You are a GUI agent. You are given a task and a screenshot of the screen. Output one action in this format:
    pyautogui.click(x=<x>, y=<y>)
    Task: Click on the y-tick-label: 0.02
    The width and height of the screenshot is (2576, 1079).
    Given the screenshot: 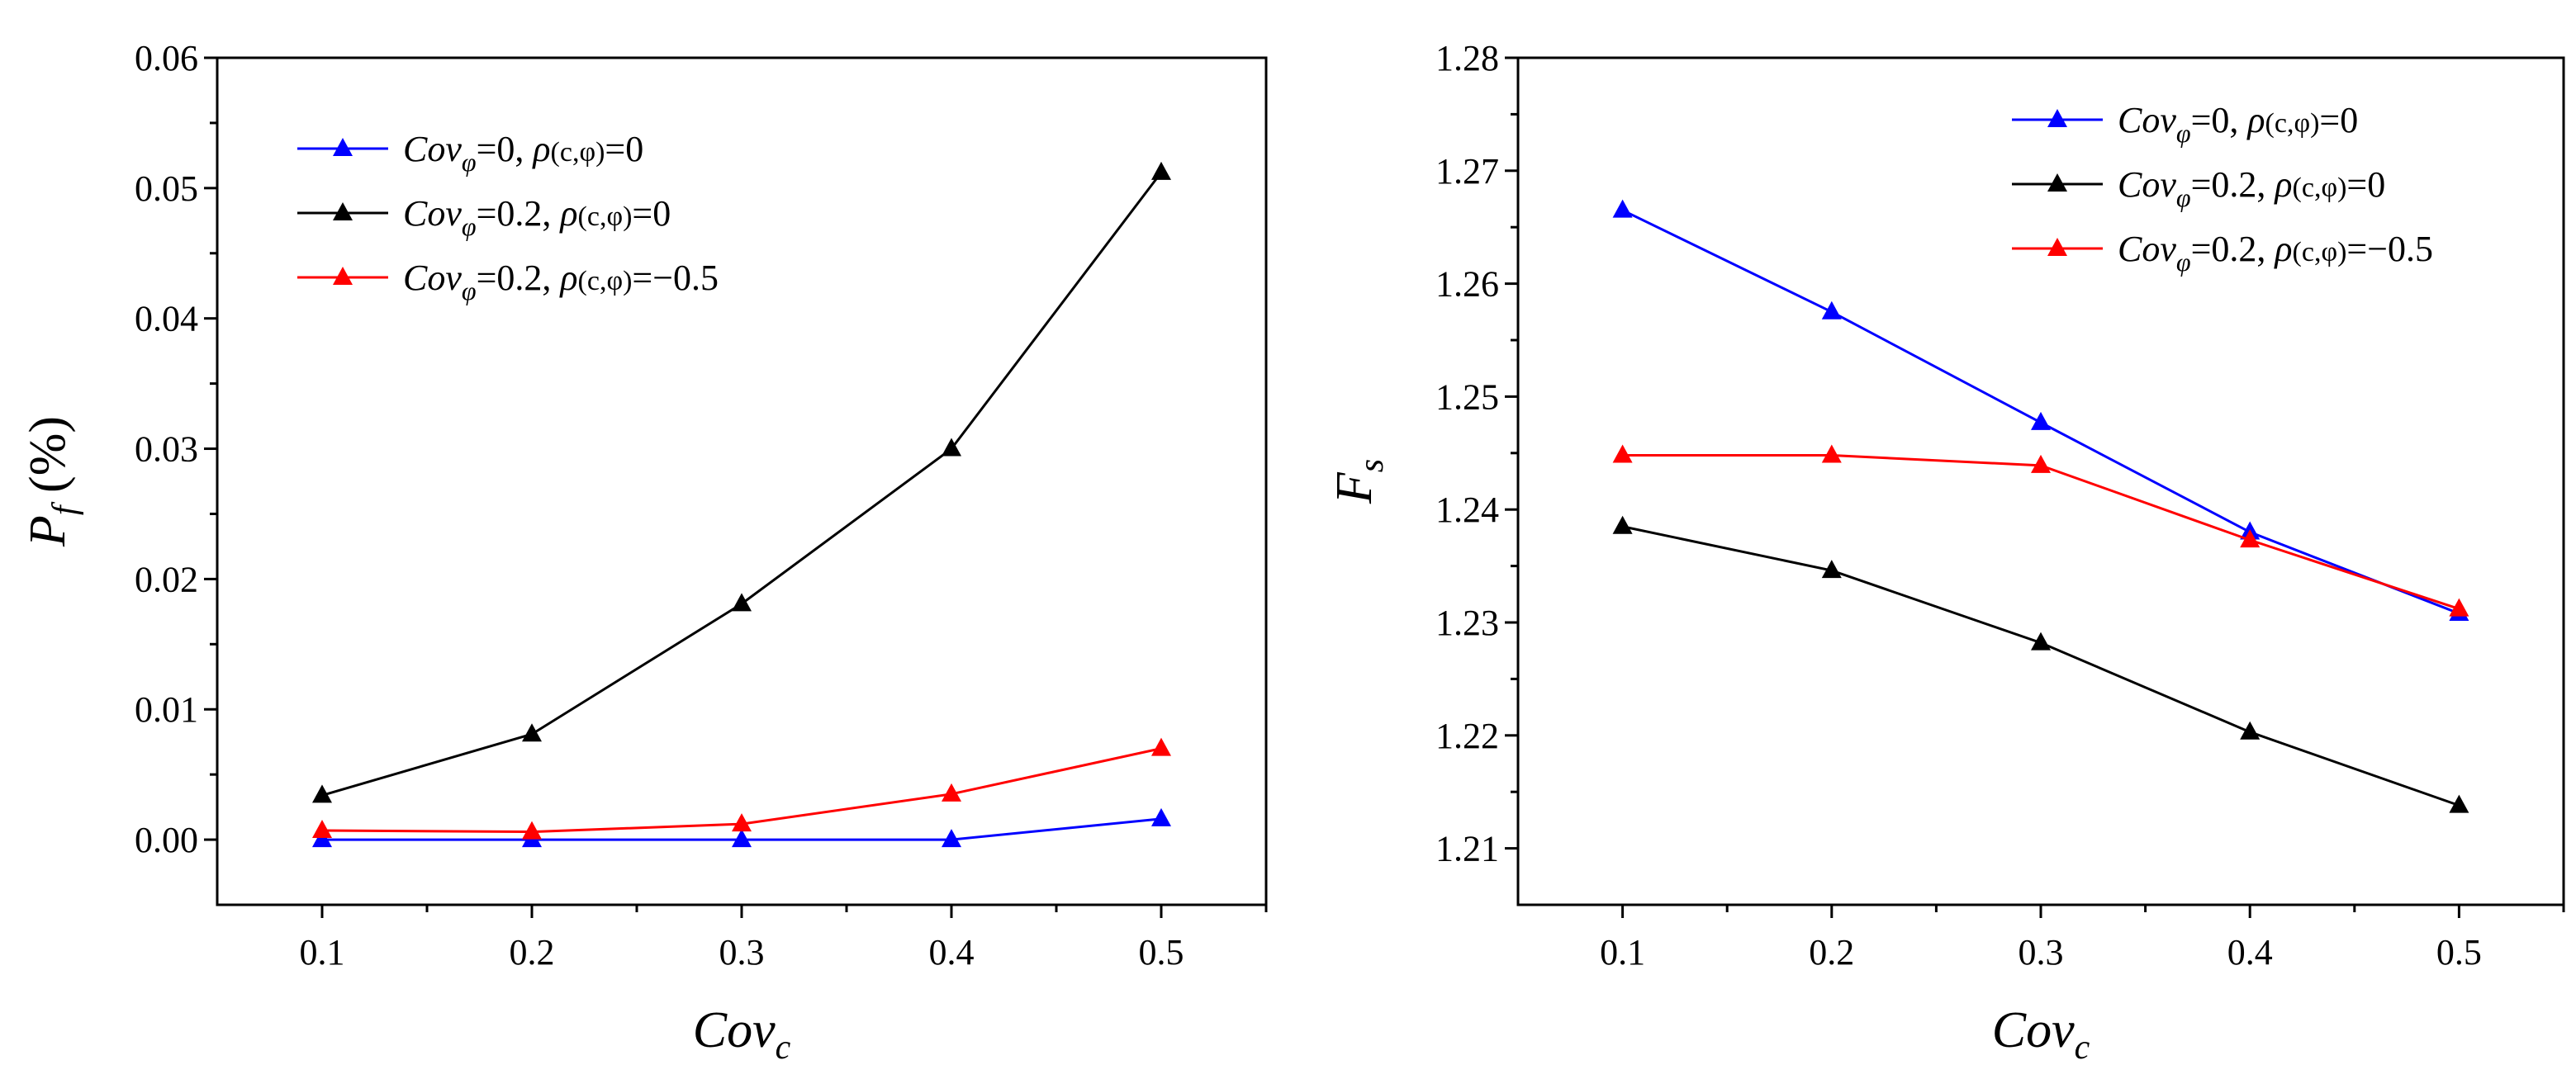 What is the action you would take?
    pyautogui.click(x=166, y=579)
    